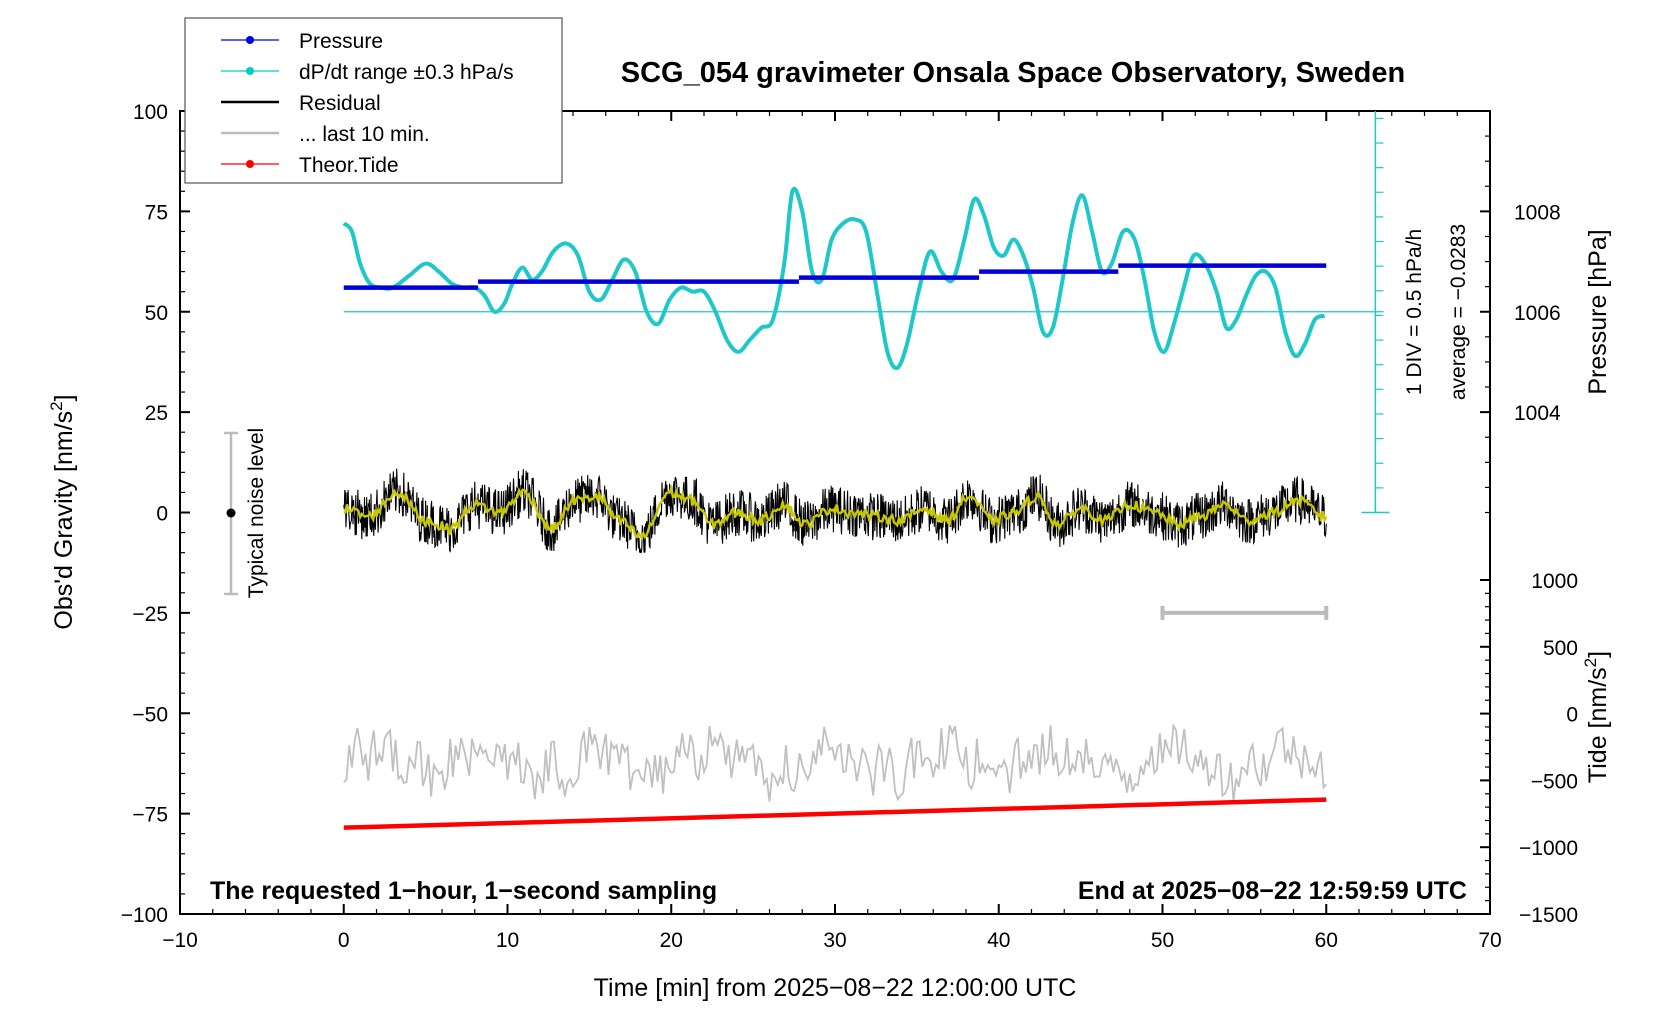 This screenshot has height=1020, width=1676. What do you see at coordinates (162, 514) in the screenshot?
I see `y-tick-label: 0` at bounding box center [162, 514].